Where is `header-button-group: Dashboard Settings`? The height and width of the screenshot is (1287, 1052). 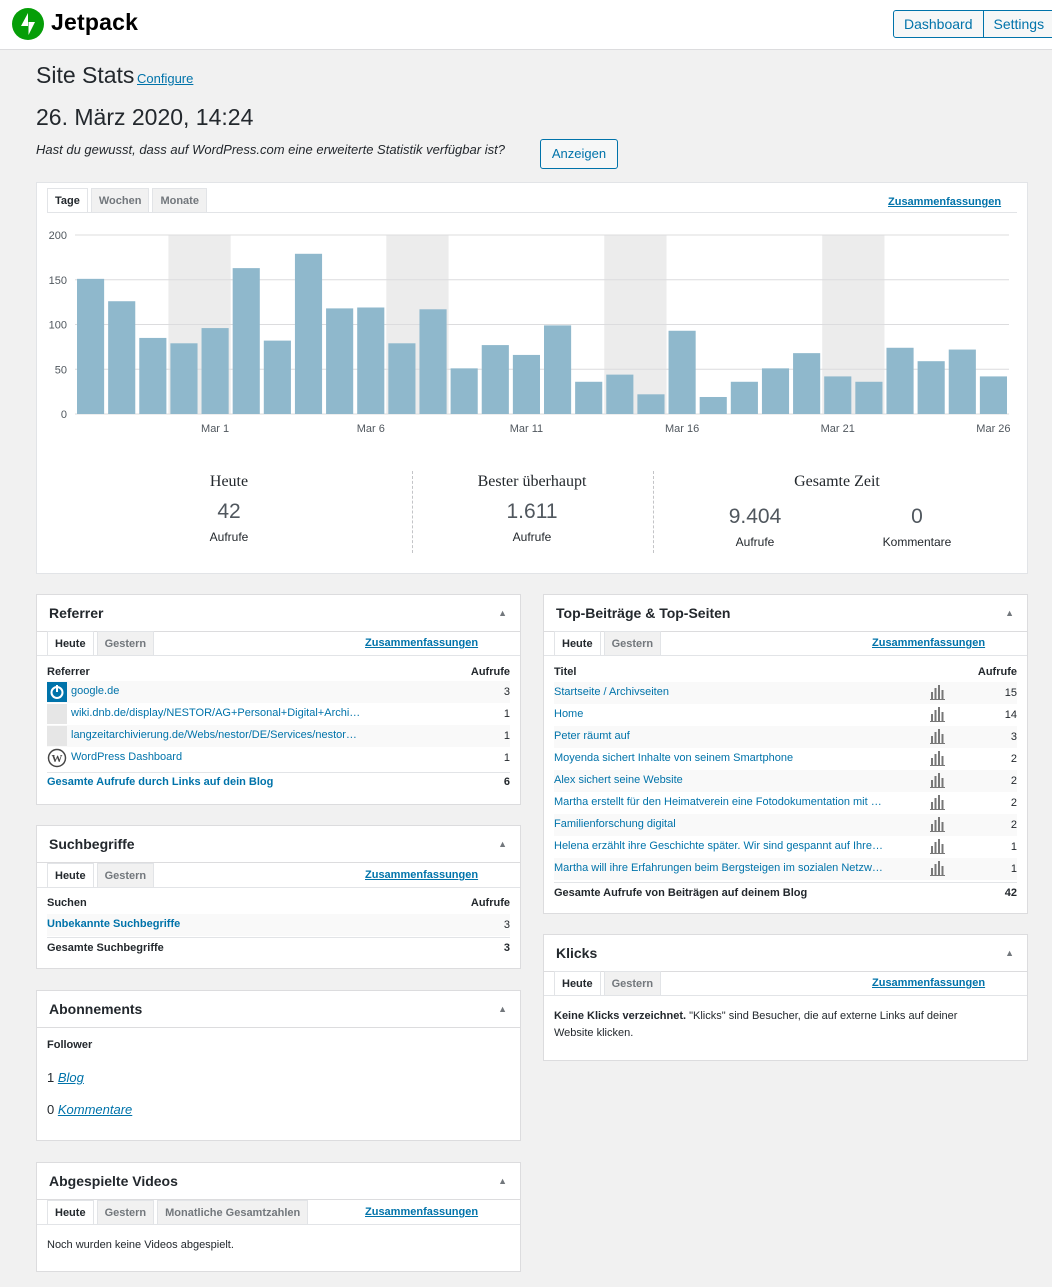
header-button-group: Dashboard Settings is located at coordinates (972, 24).